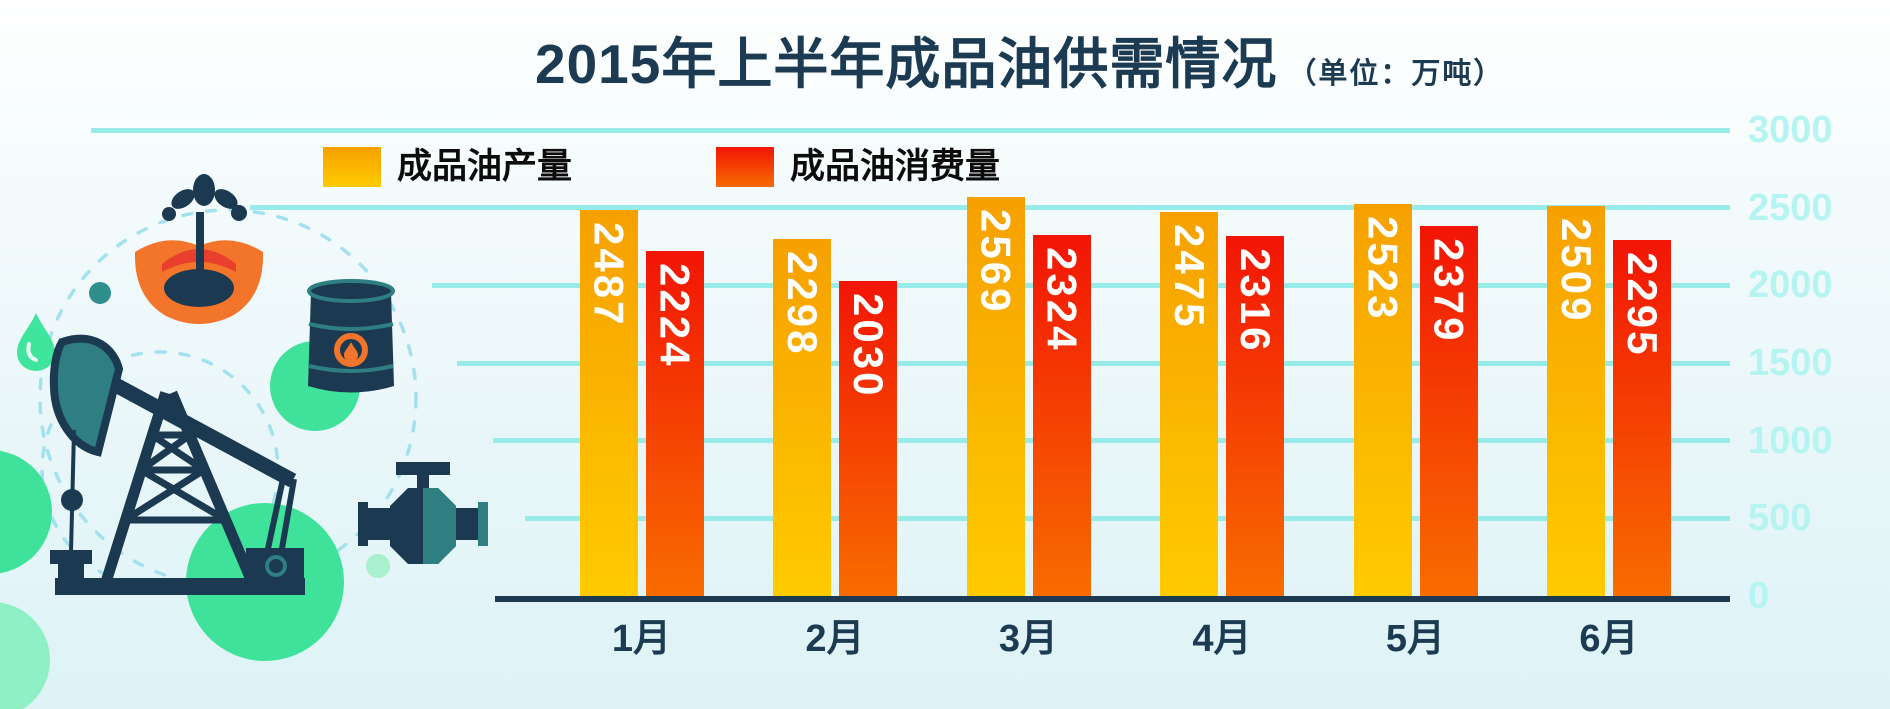 The width and height of the screenshot is (1890, 709). Describe the element at coordinates (641, 639) in the screenshot. I see `x-axis-month-label: 1月` at that location.